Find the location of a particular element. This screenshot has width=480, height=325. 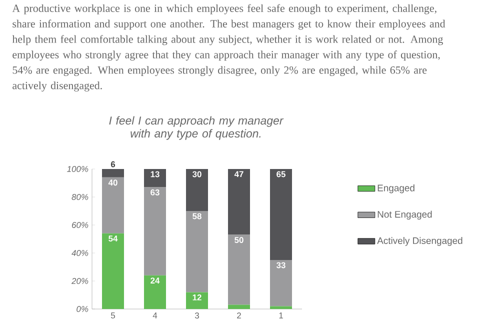

legend-label: Actively Disengaged is located at coordinates (419, 241).